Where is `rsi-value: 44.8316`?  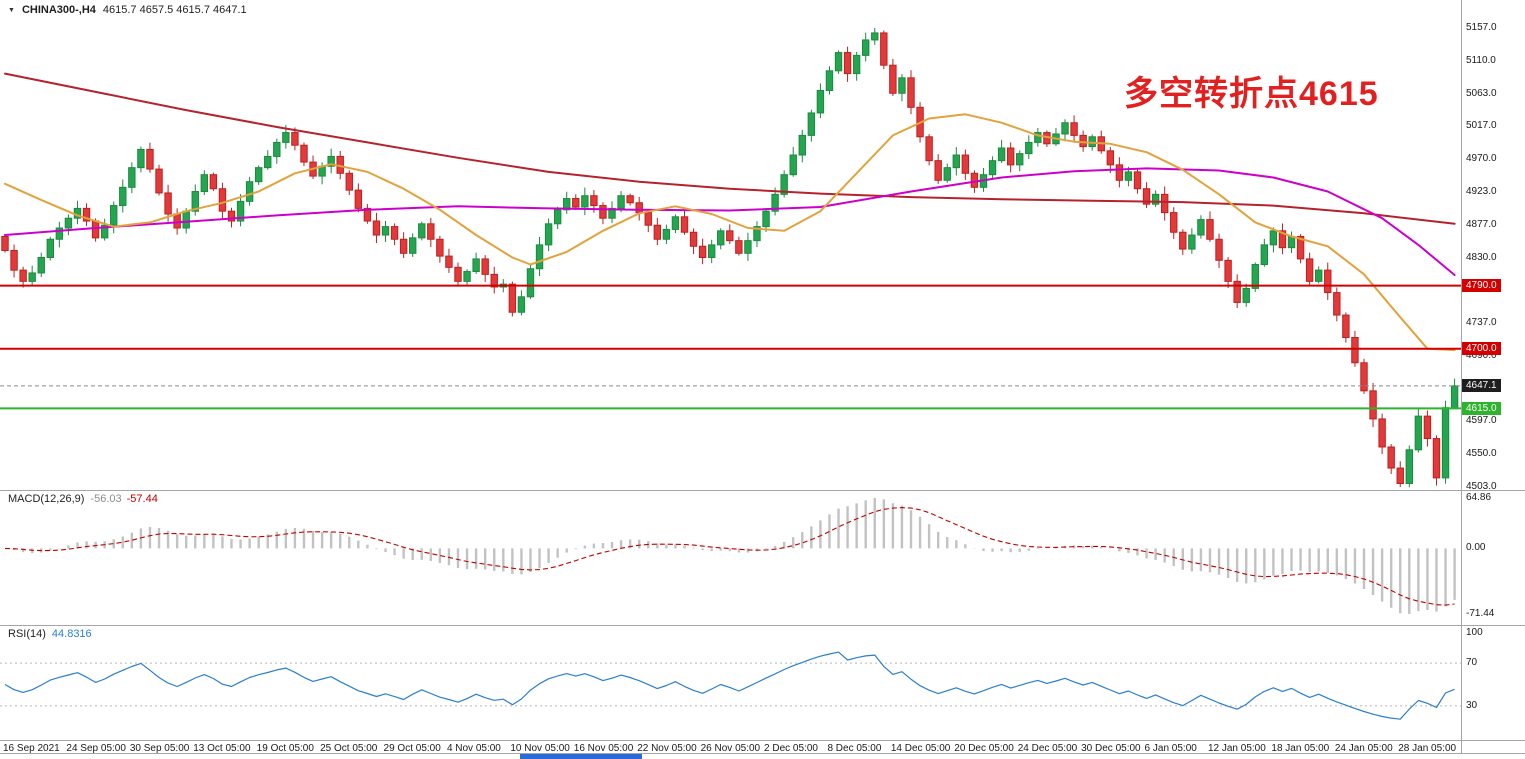
rsi-value: 44.8316 is located at coordinates (71, 634).